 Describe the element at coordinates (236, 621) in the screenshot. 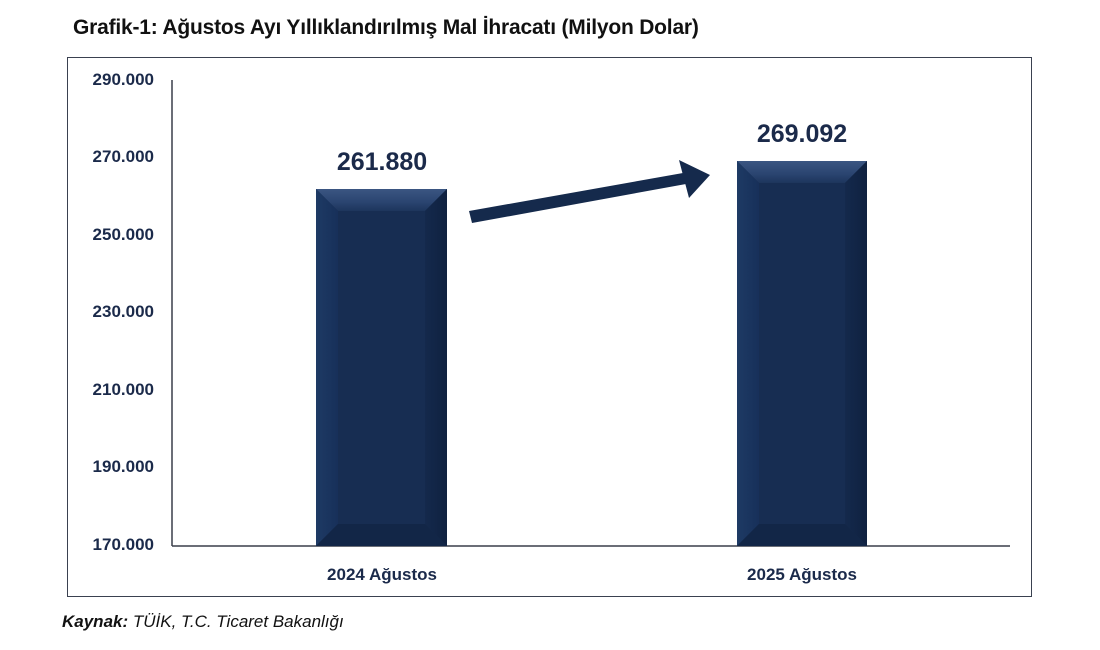

I see `source-text: TÜİK, T.C. Ticaret Bakanlığı` at that location.